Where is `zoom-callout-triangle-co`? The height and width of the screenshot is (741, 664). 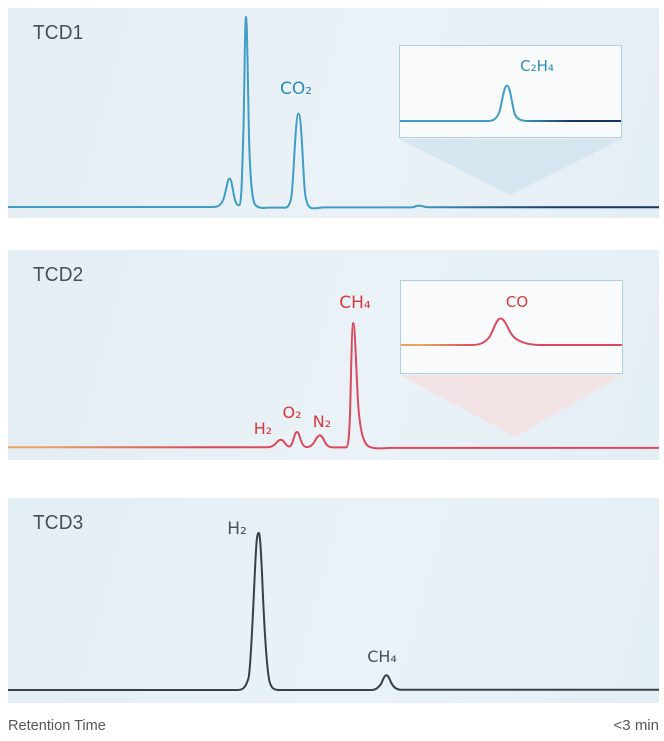 zoom-callout-triangle-co is located at coordinates (511, 406).